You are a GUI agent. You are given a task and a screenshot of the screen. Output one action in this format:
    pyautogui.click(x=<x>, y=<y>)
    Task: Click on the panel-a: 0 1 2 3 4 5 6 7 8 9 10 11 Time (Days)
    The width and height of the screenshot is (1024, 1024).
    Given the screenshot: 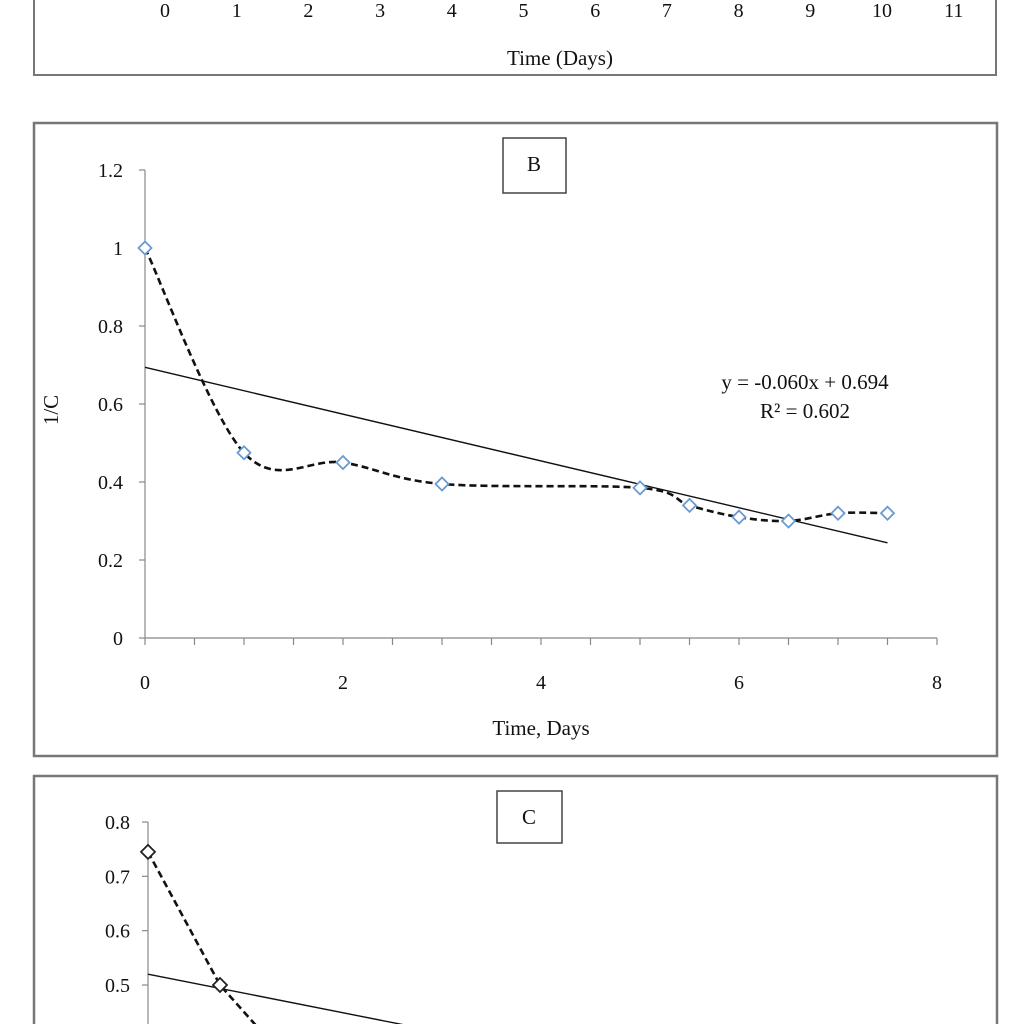 What is the action you would take?
    pyautogui.click(x=515, y=38)
    